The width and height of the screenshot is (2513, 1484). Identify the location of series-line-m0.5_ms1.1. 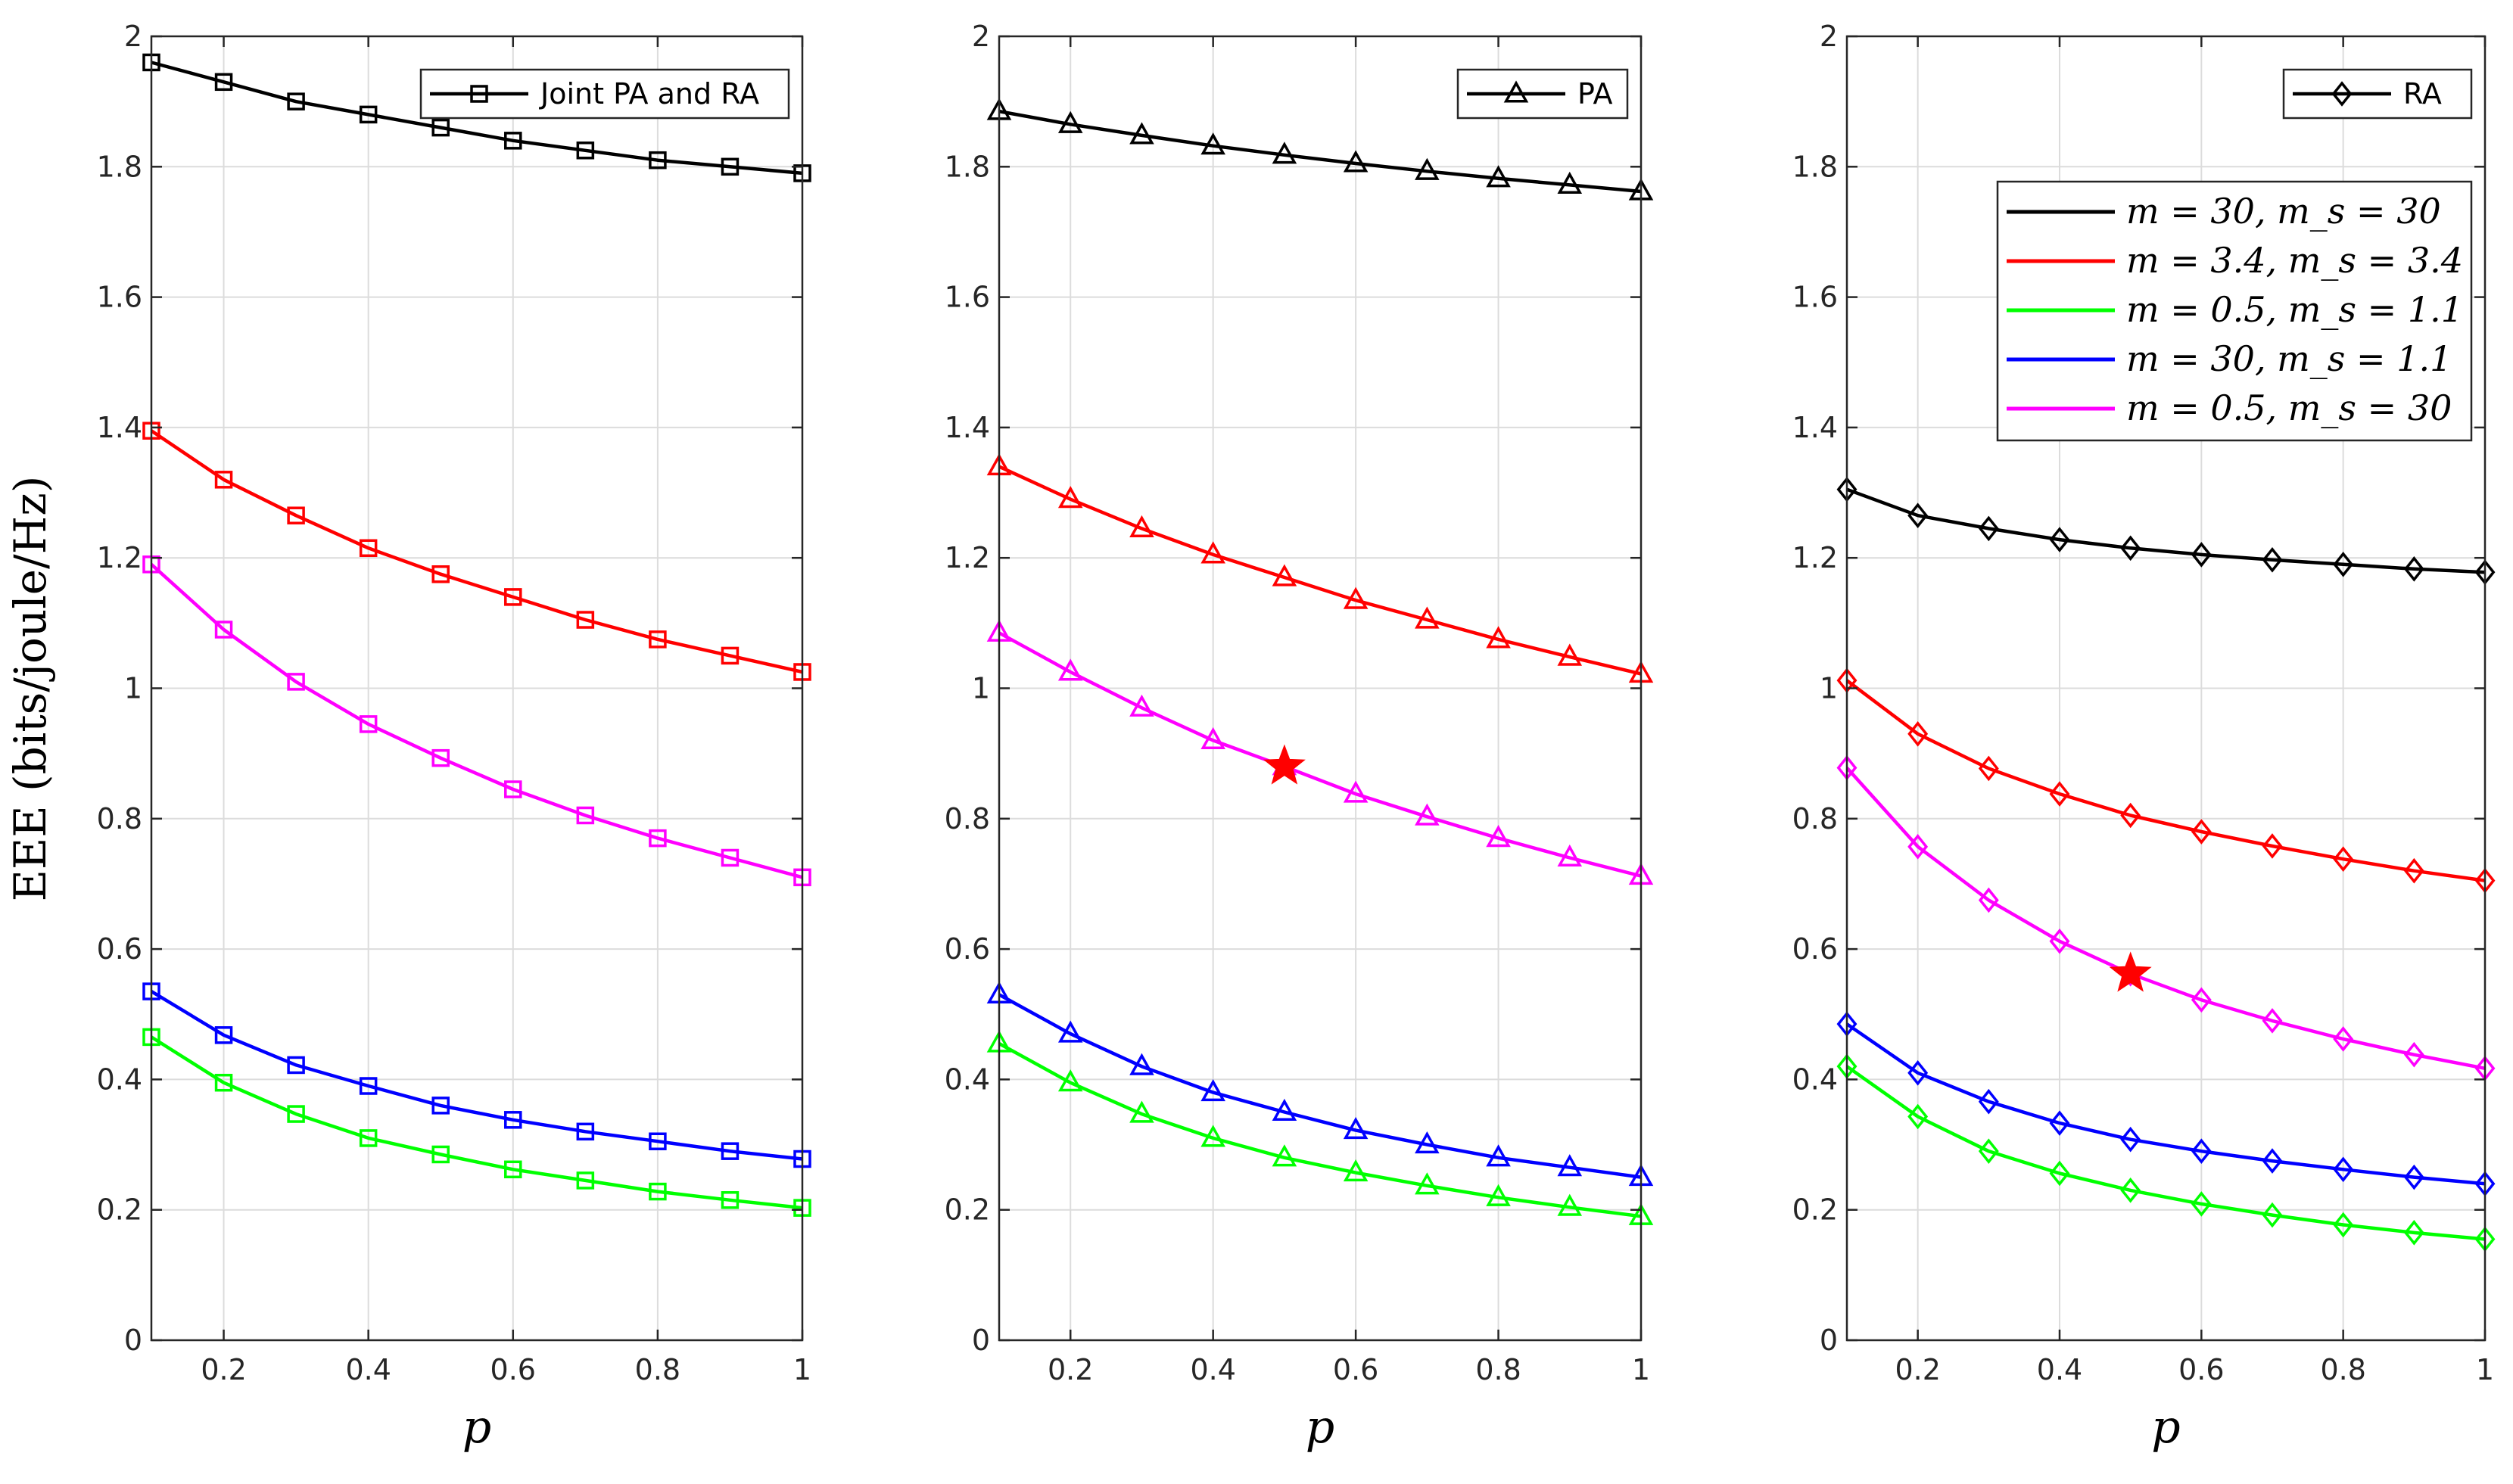
(1320, 1130).